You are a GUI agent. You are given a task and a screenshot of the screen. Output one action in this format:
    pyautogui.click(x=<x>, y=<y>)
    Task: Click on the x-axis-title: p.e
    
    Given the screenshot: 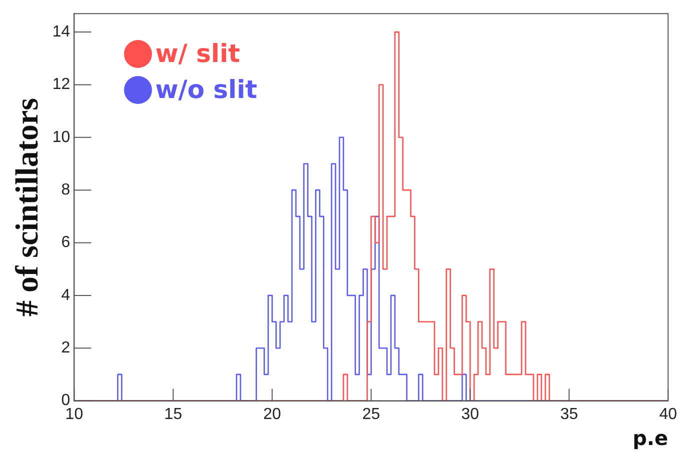 What is the action you would take?
    pyautogui.click(x=650, y=438)
    